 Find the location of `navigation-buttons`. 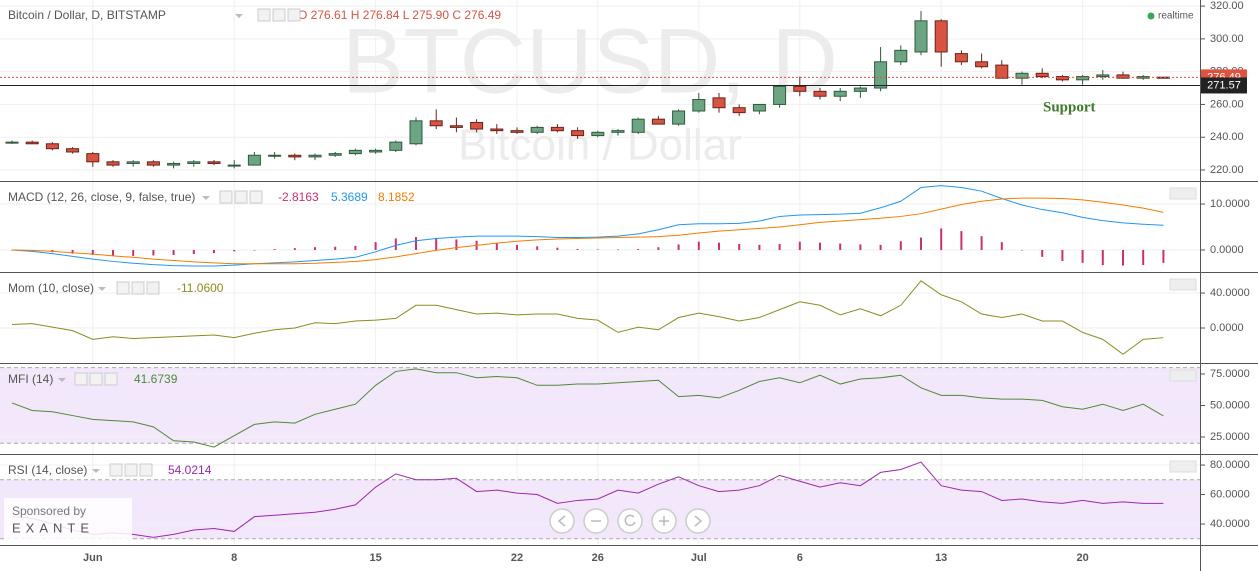

navigation-buttons is located at coordinates (630, 521).